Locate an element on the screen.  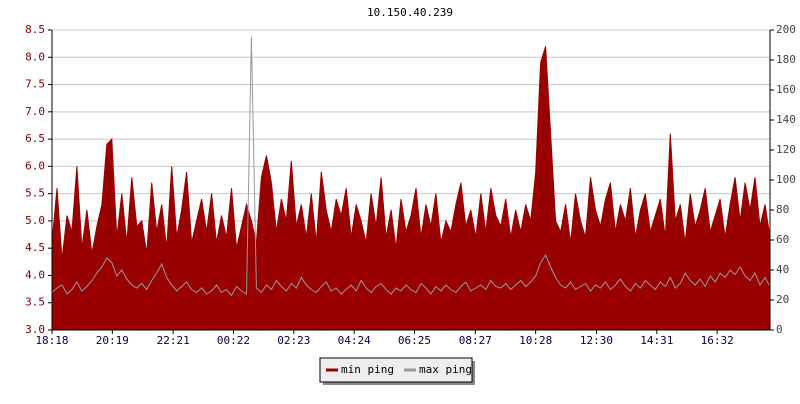
chart-title: 10.150.40.239 is located at coordinates (410, 12).